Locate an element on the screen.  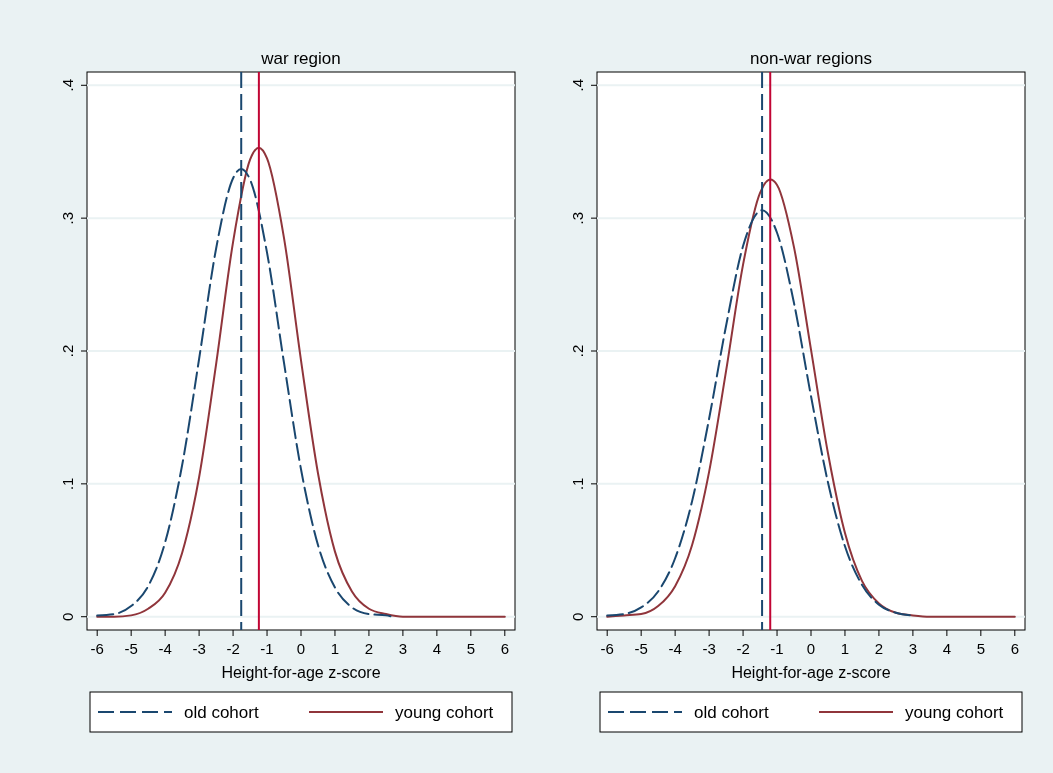
chart-title: non-war regions is located at coordinates (811, 58).